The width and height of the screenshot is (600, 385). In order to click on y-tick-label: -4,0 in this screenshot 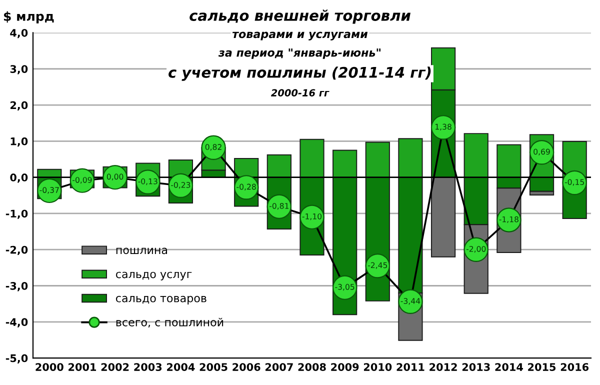, I will do `click(17, 323)`.